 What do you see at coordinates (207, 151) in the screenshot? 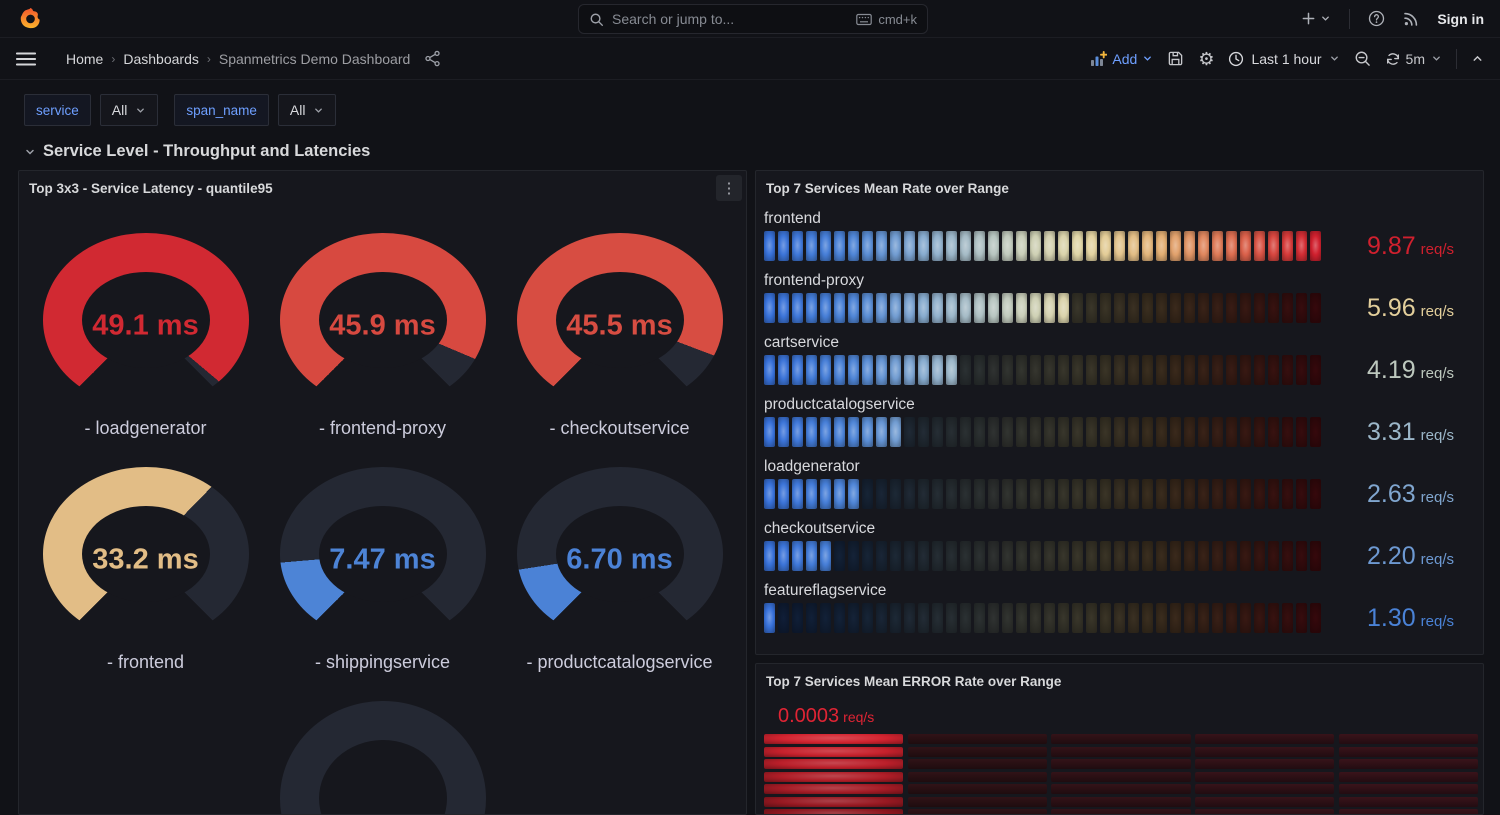
I see `row-title: Service Level - Throughput and Latencies` at bounding box center [207, 151].